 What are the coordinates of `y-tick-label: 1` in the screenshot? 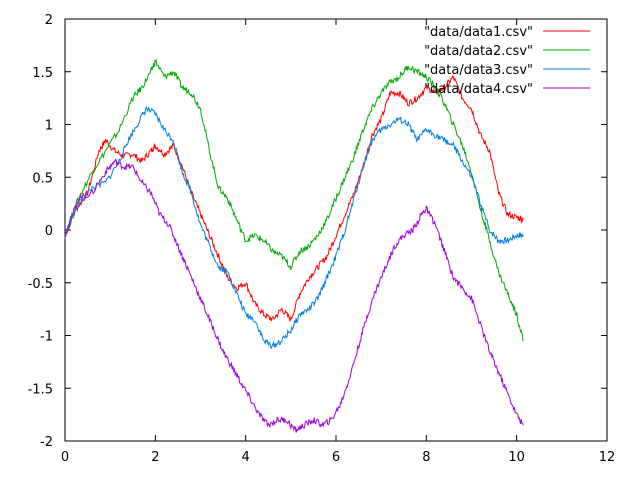 It's located at (49, 126).